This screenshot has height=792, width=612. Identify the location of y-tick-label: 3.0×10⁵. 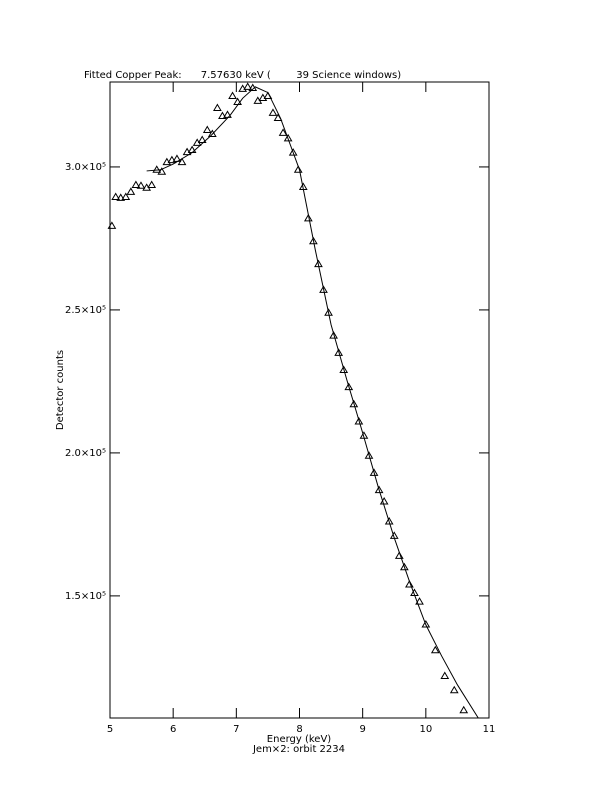
(85, 167).